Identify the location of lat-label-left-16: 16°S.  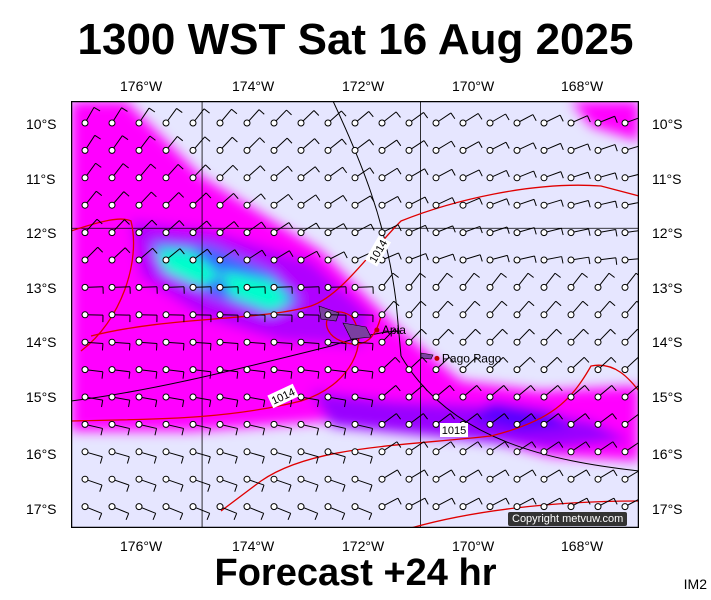
(41, 454).